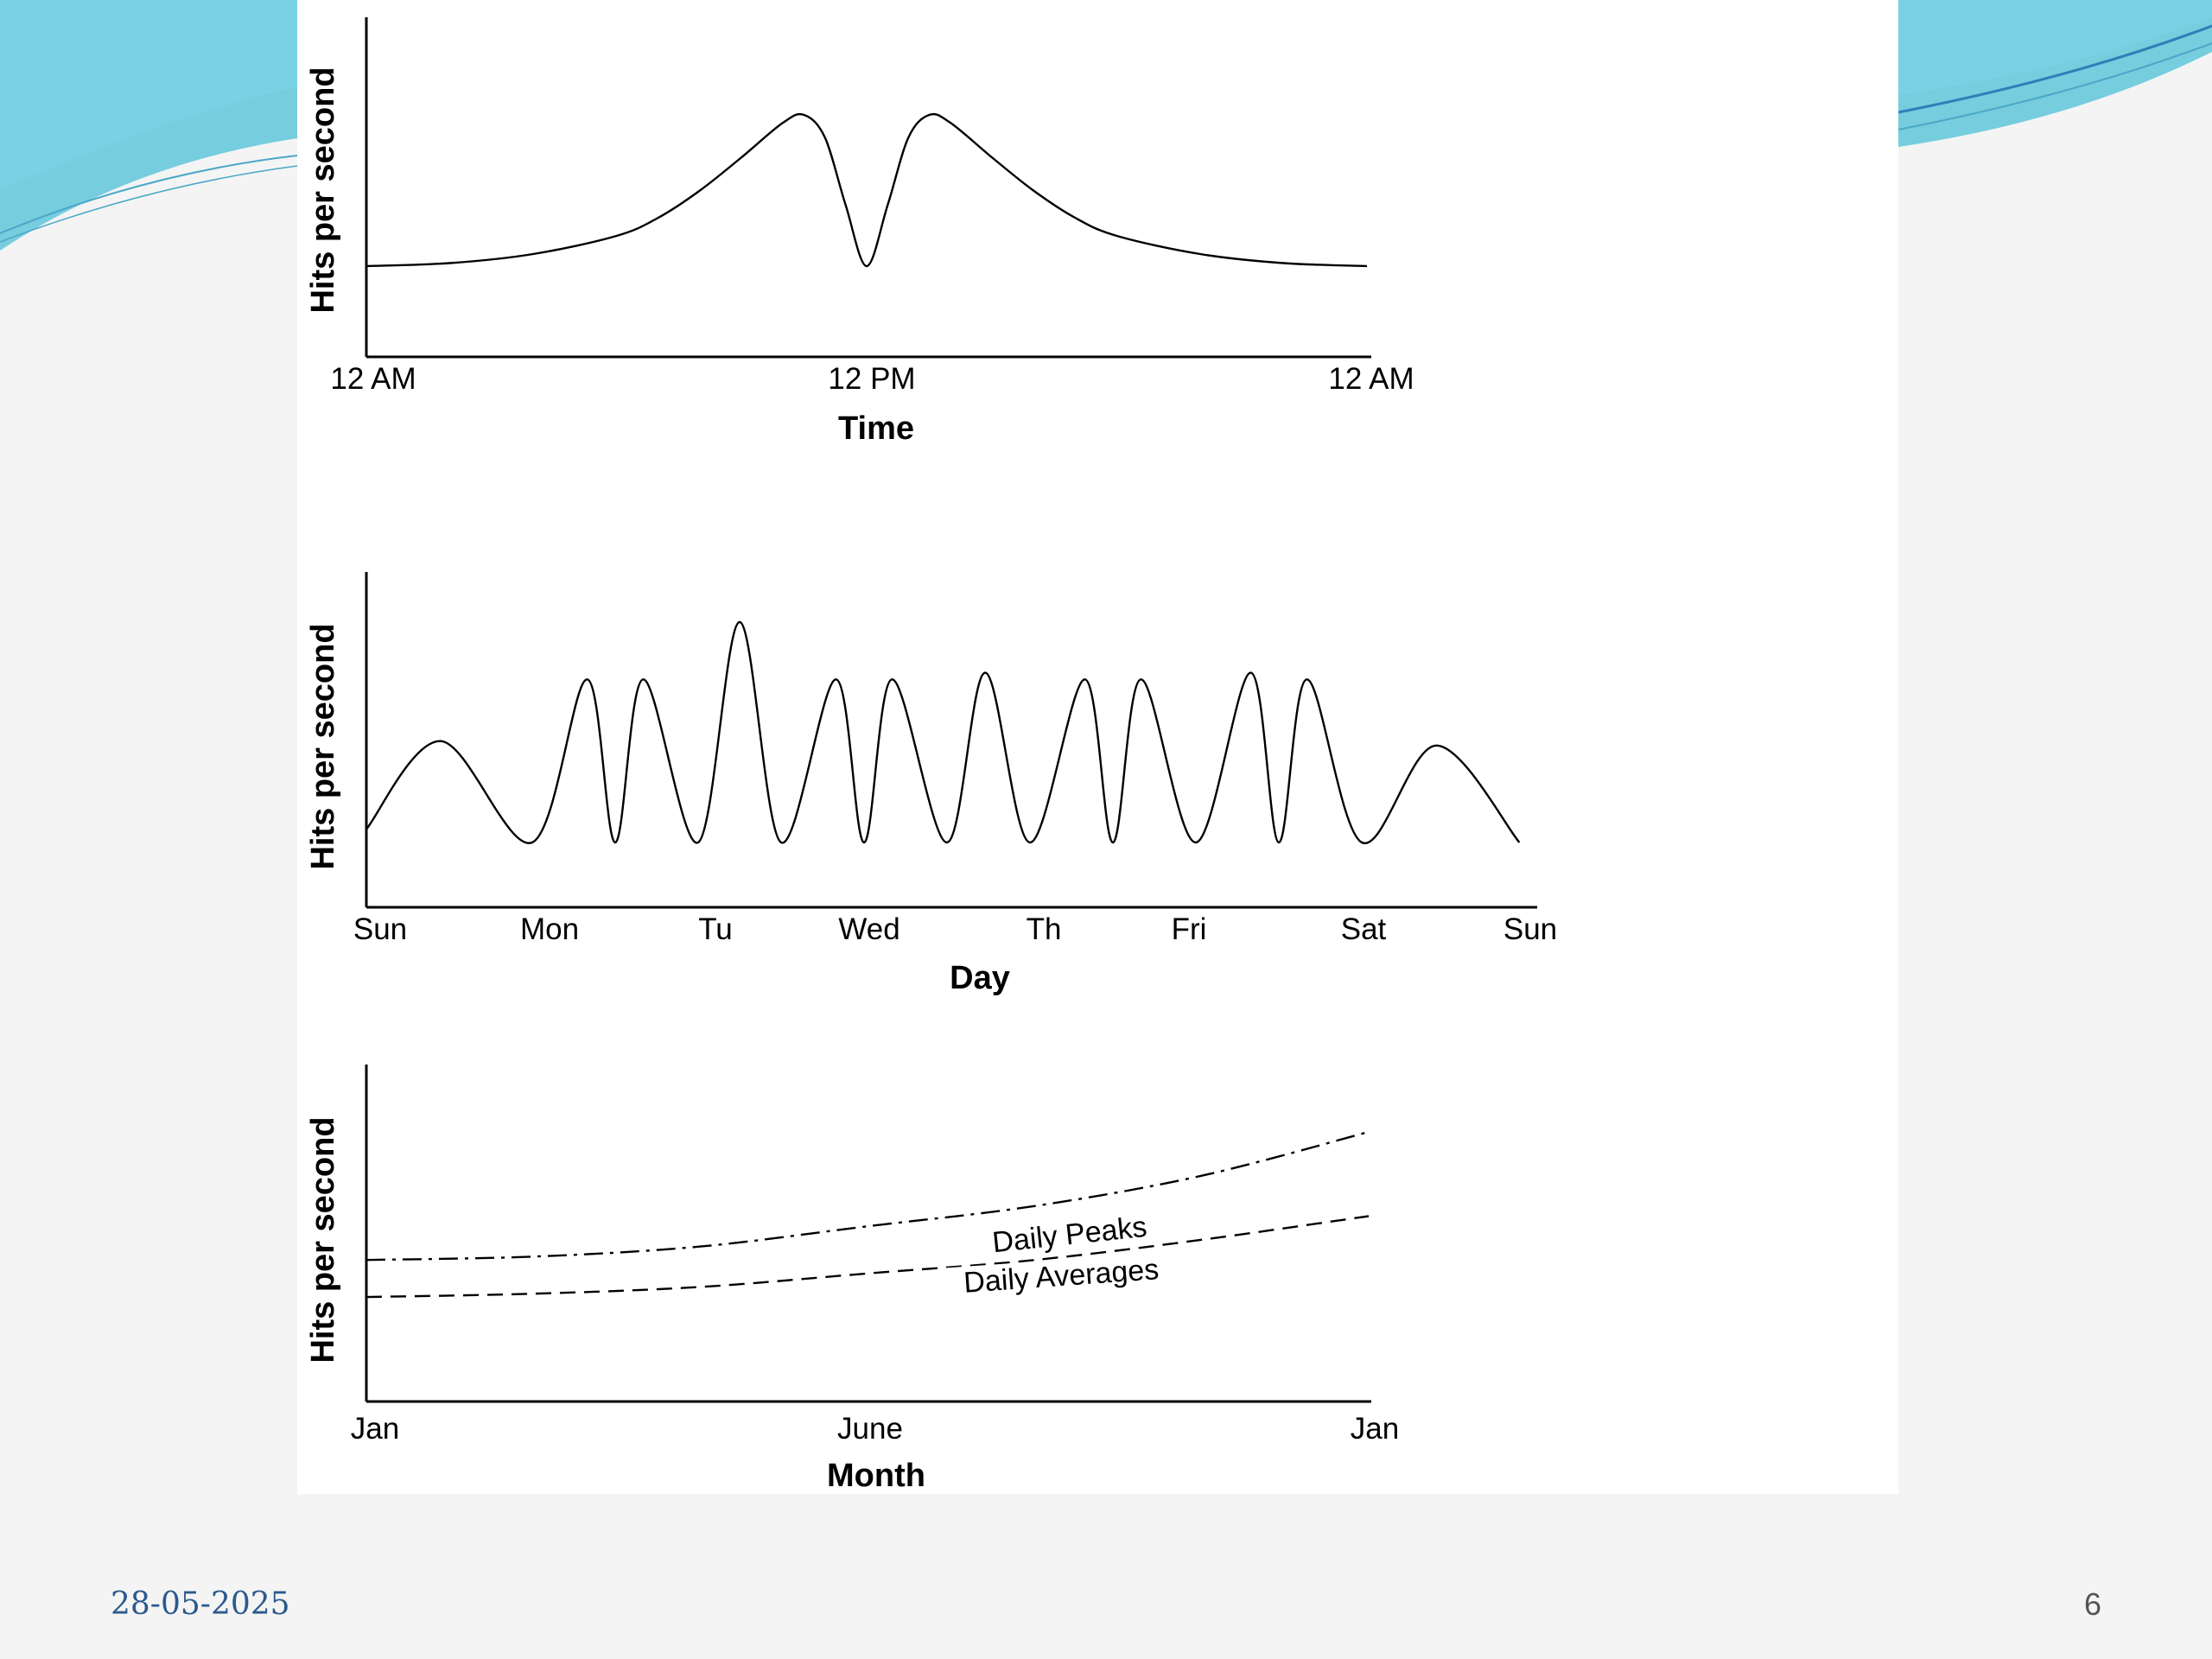  What do you see at coordinates (876, 428) in the screenshot?
I see `x-axis-label: Time` at bounding box center [876, 428].